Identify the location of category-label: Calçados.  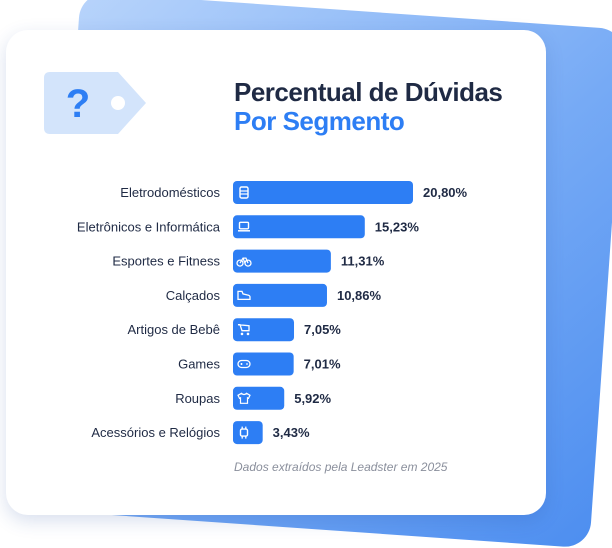
(193, 295).